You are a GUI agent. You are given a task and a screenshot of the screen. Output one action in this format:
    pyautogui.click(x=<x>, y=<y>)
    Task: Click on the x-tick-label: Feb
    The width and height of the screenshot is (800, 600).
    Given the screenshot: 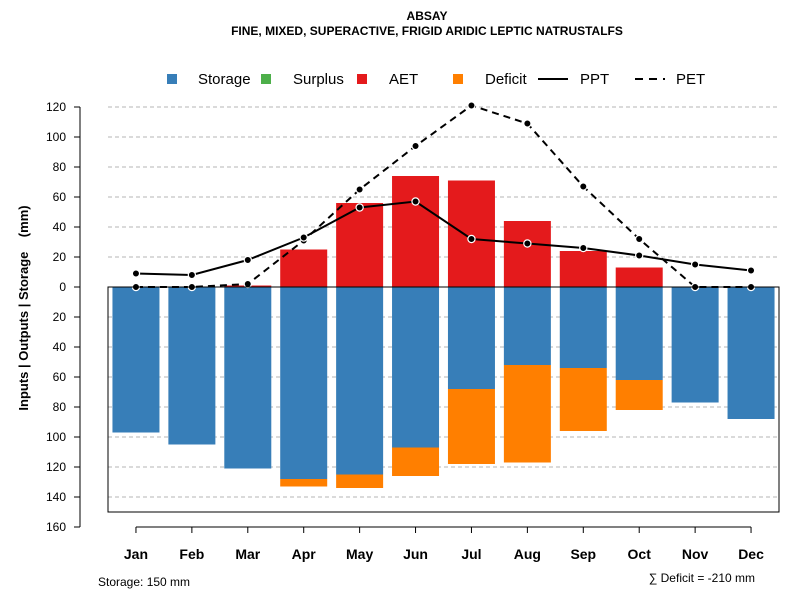 What is the action you would take?
    pyautogui.click(x=191, y=554)
    